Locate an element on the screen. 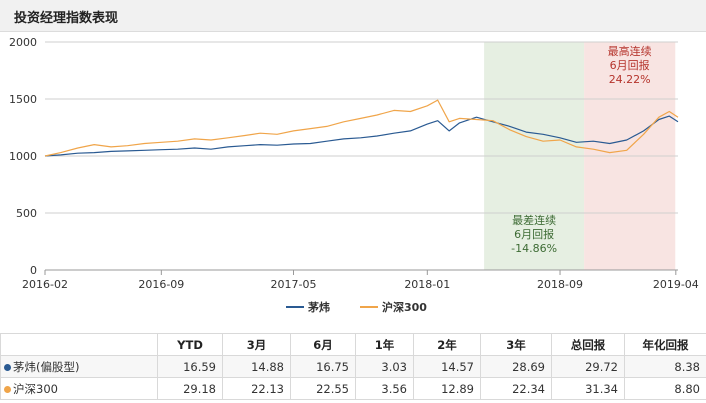  table-header-cell is located at coordinates (79, 344).